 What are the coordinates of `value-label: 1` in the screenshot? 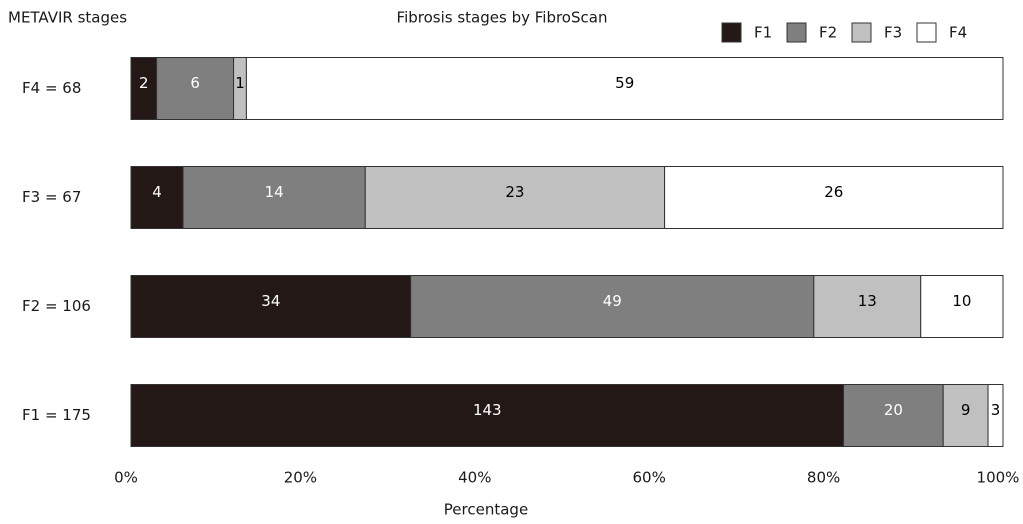 It's located at (240, 83).